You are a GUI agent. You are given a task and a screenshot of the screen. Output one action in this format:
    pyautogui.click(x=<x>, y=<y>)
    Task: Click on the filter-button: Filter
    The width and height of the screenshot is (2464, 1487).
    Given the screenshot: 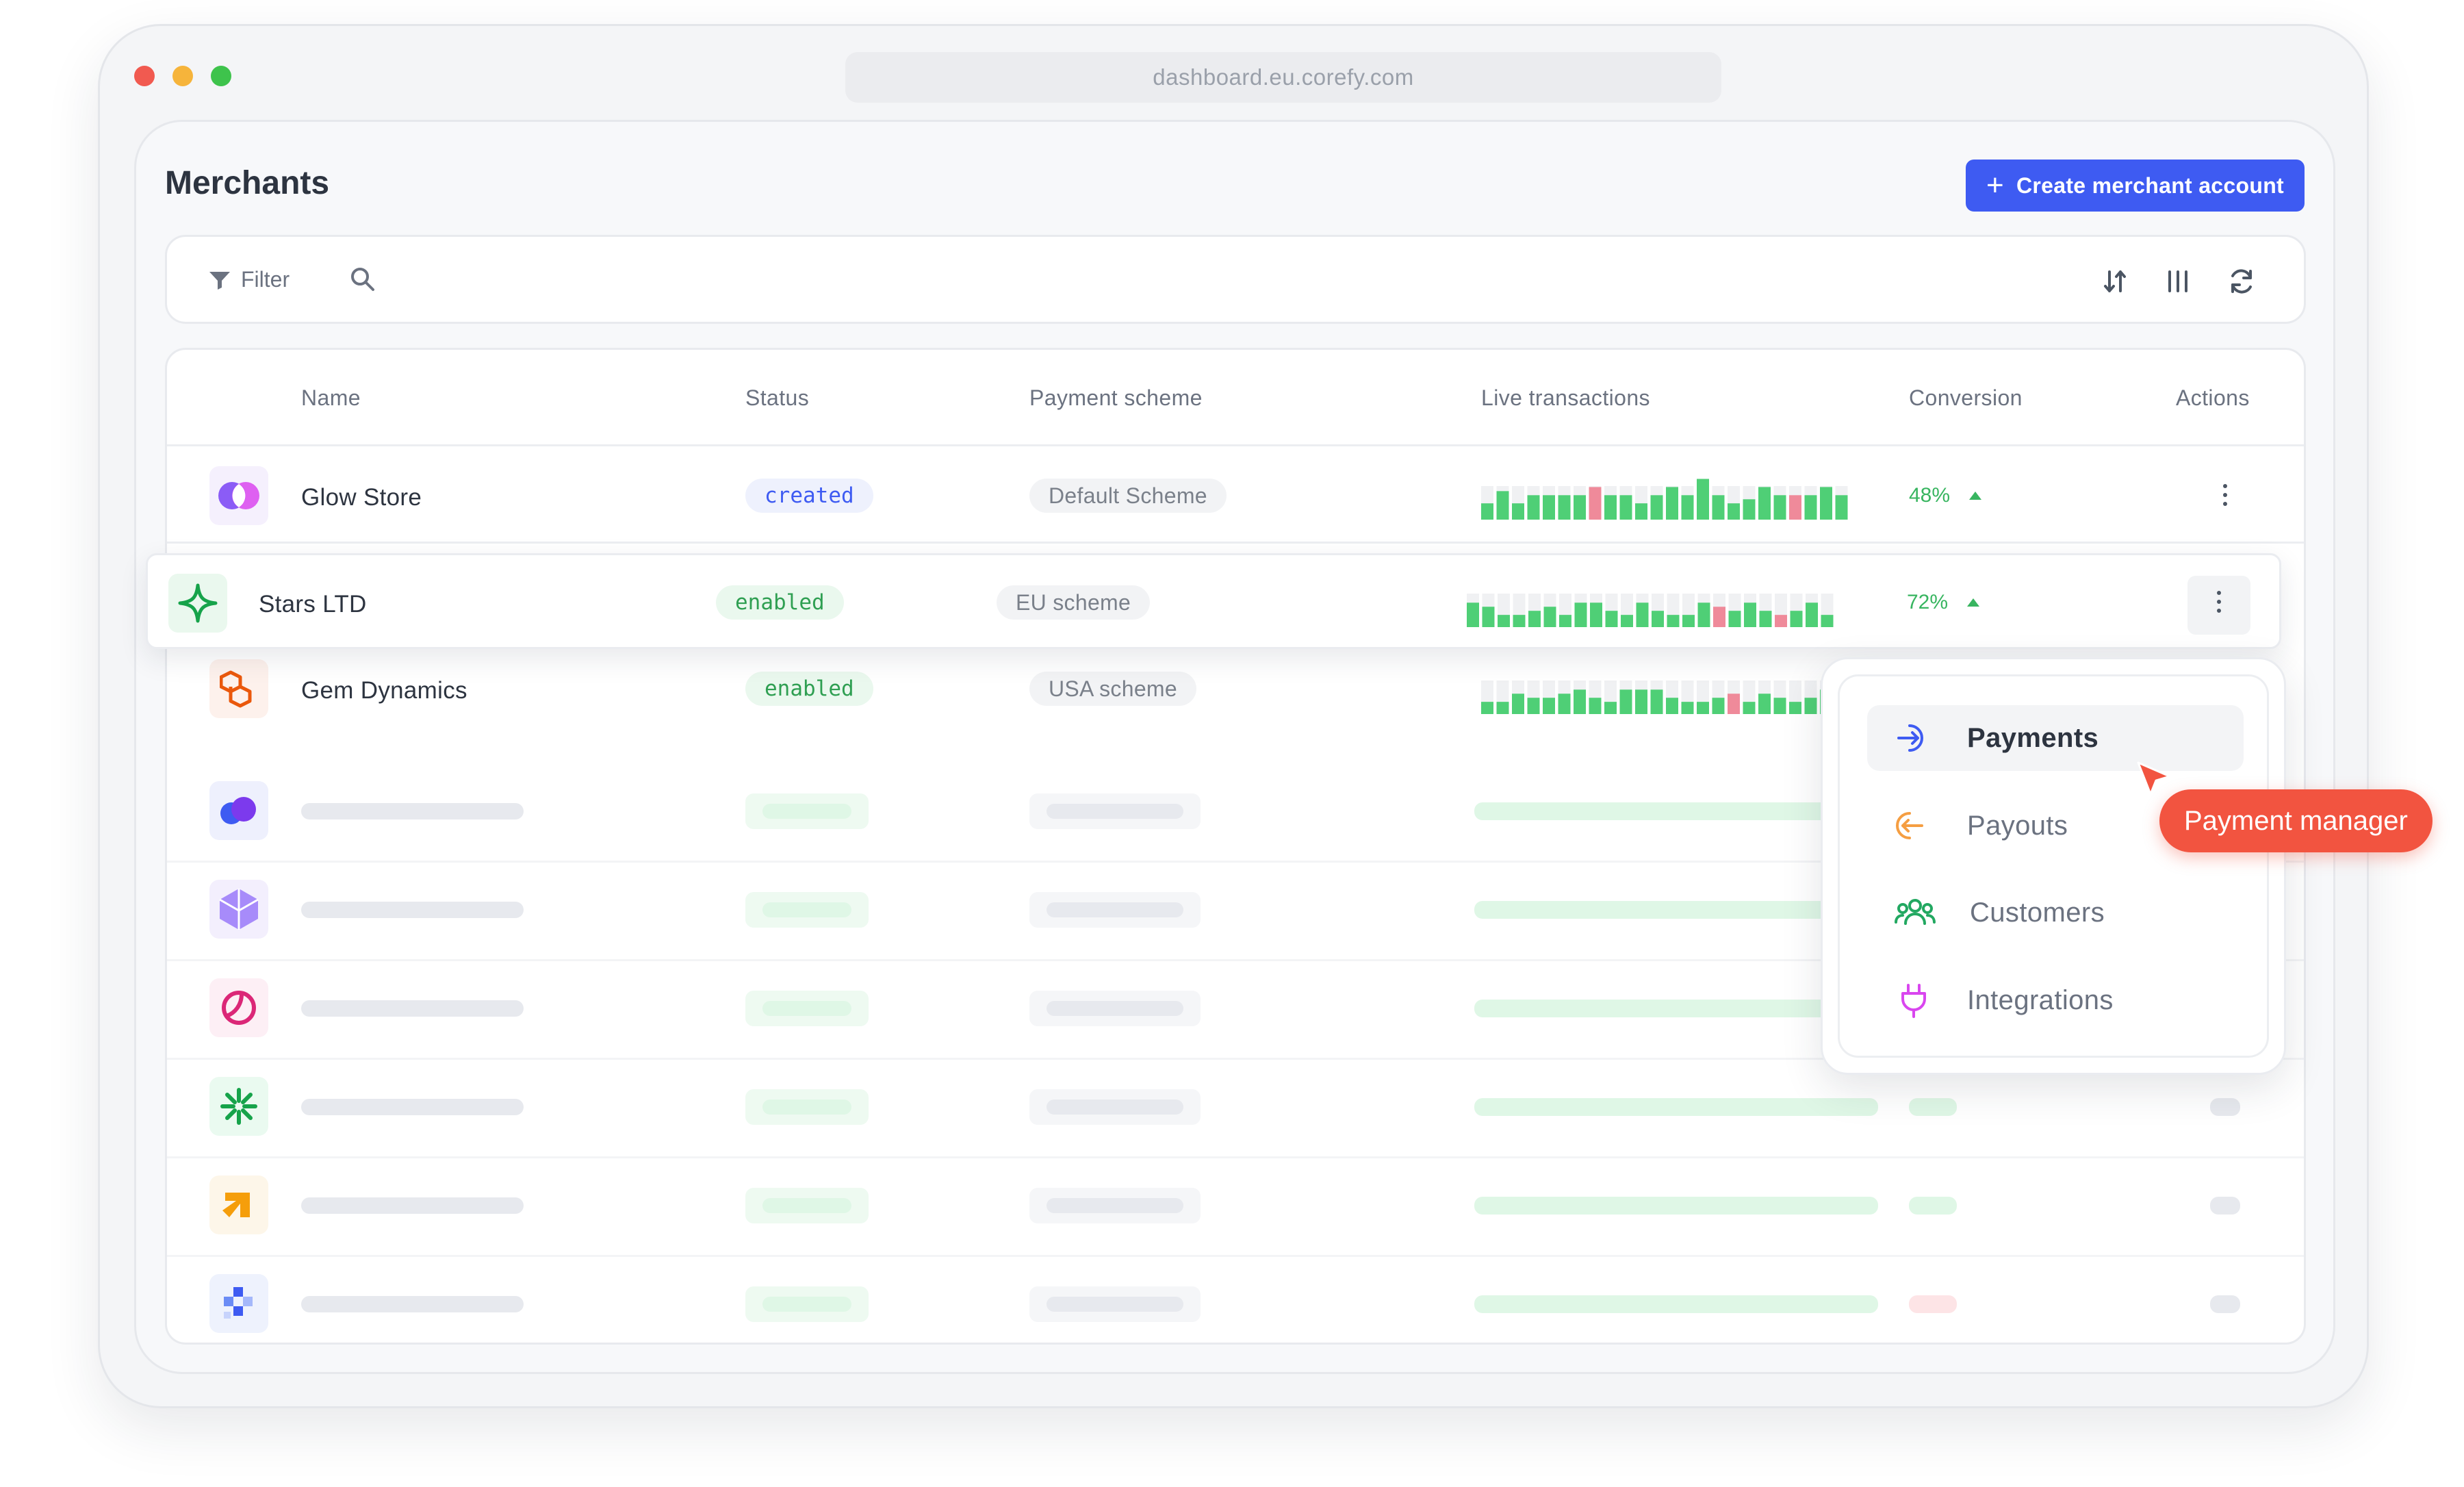 What is the action you would take?
    pyautogui.click(x=249, y=279)
    